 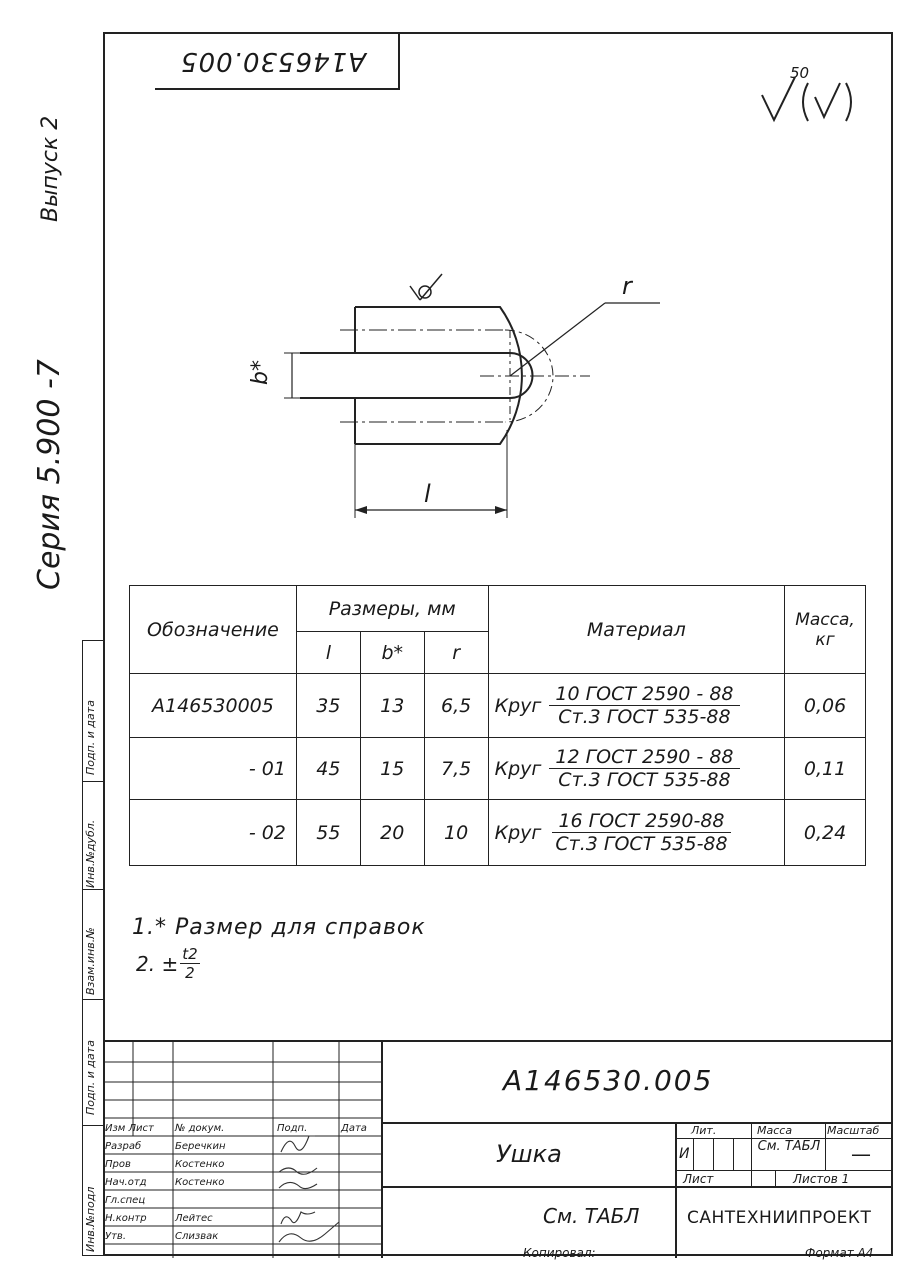 I want to click on cell-material: Круг 16 ГОСТ 2590-88 Ст.3 ГОСТ 535-88, so click(x=636, y=832).